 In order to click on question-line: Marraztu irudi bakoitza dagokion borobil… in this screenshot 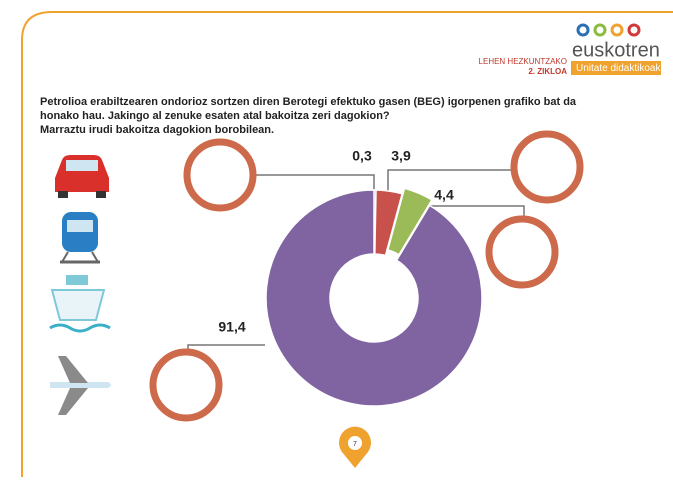, I will do `click(157, 130)`.